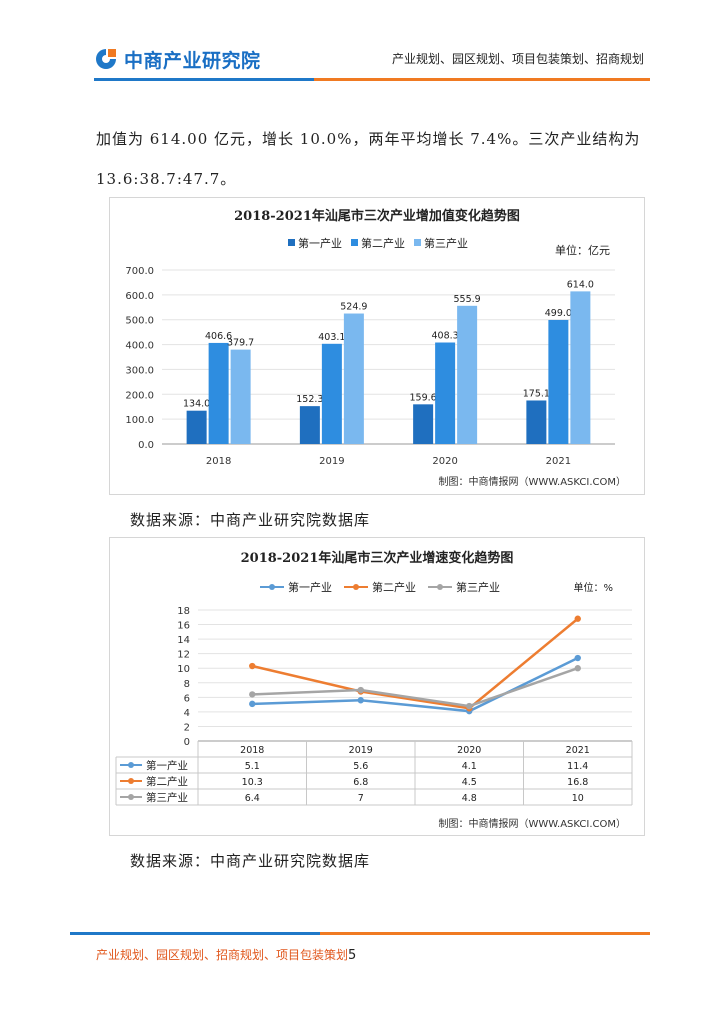 The width and height of the screenshot is (724, 1024). I want to click on y-tick-label: 12, so click(183, 655).